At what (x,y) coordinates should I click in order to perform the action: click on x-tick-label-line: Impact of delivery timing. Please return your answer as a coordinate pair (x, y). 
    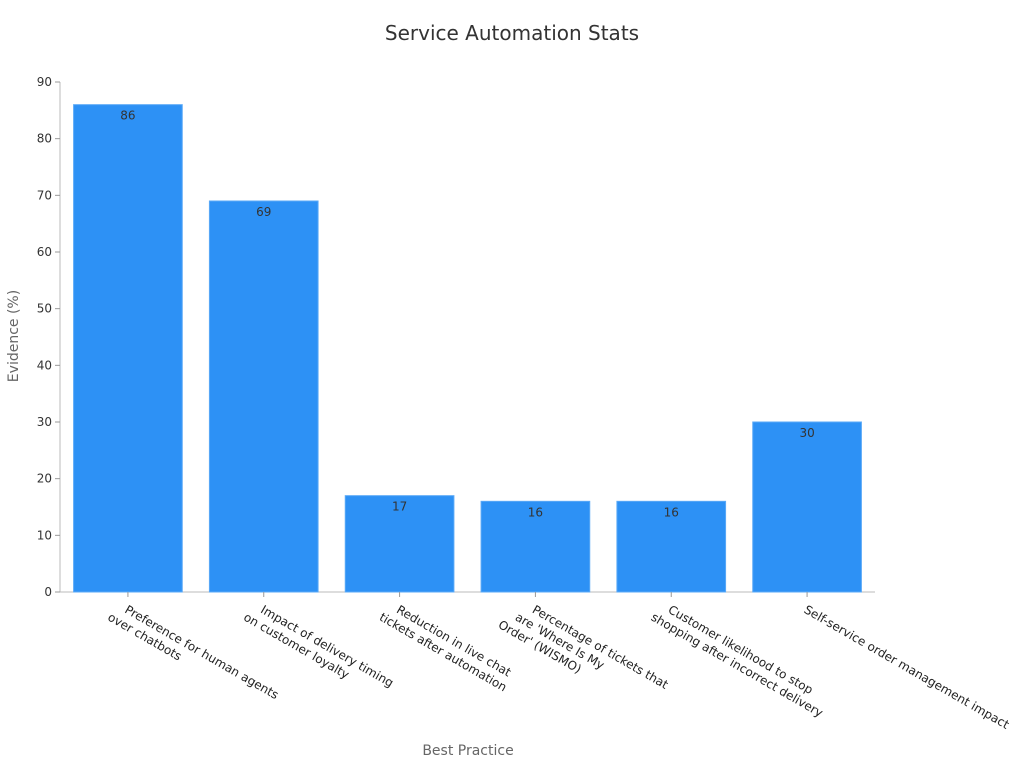
    Looking at the image, I should click on (327, 646).